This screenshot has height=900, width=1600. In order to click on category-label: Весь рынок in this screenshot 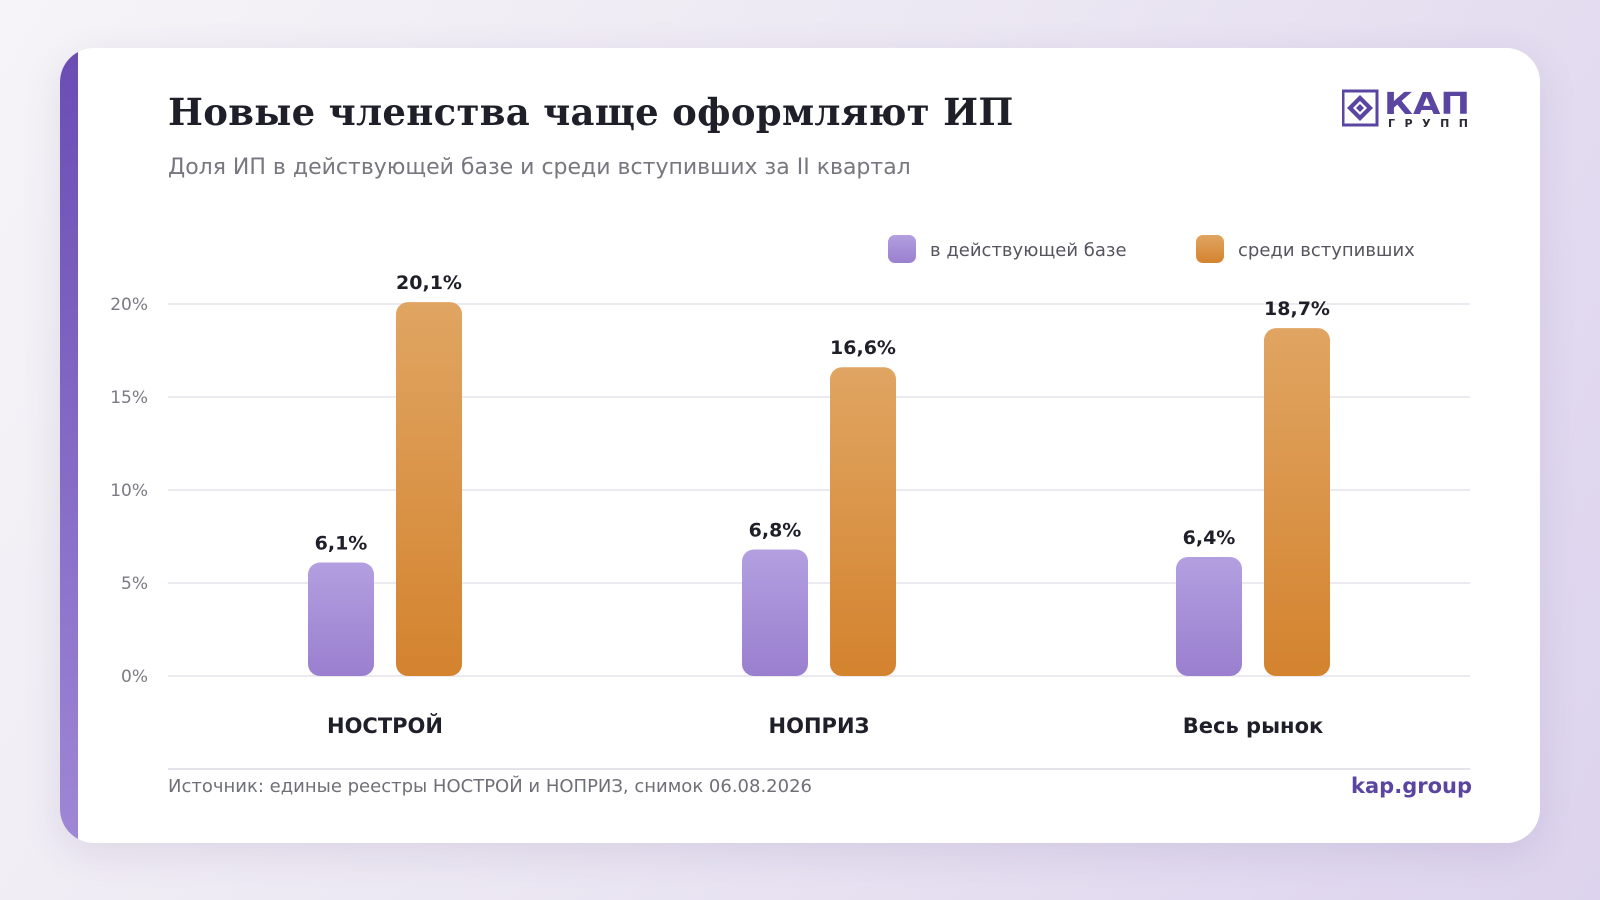, I will do `click(1253, 726)`.